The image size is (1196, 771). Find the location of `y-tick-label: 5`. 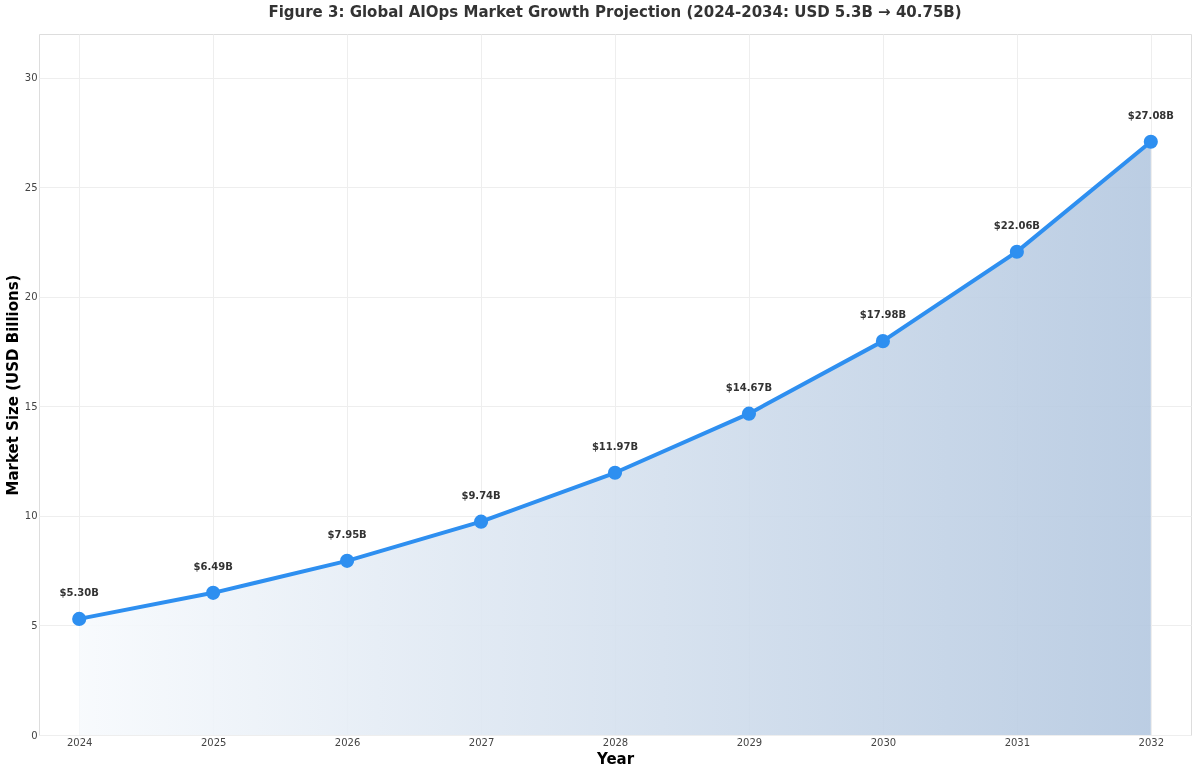

y-tick-label: 5 is located at coordinates (34, 625).